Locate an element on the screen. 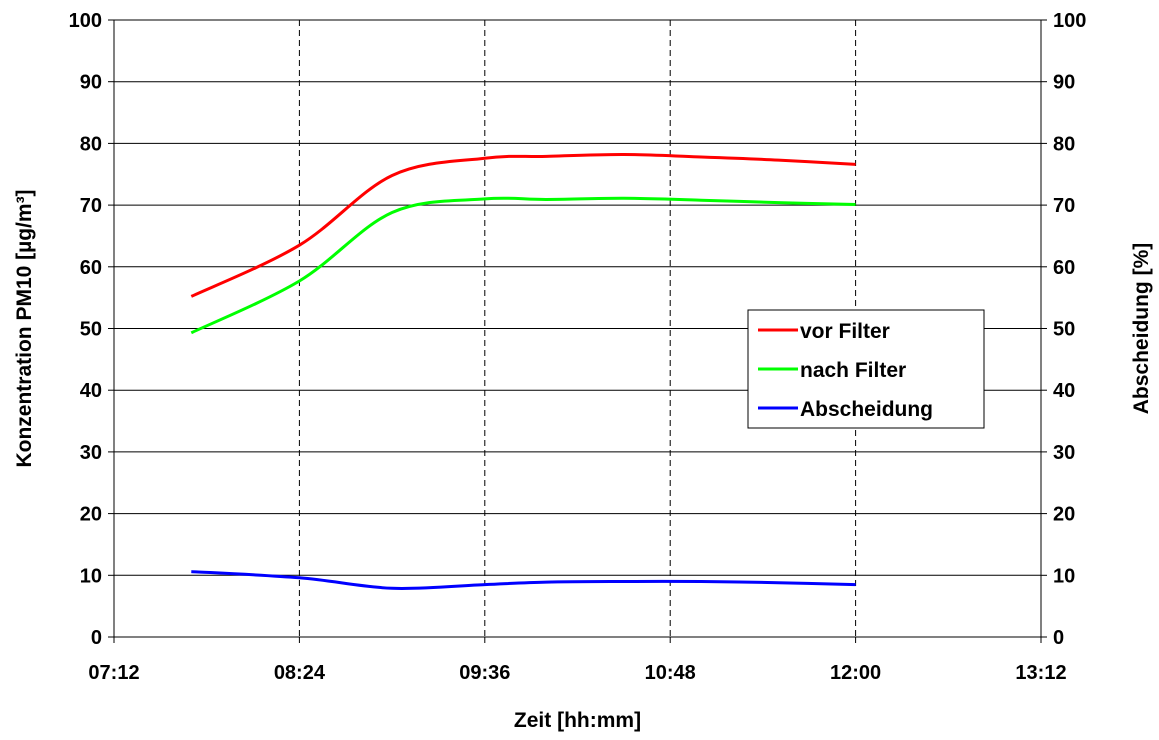  y-axis-title: Konzentration PM10 [µg/m³] is located at coordinates (24, 328).